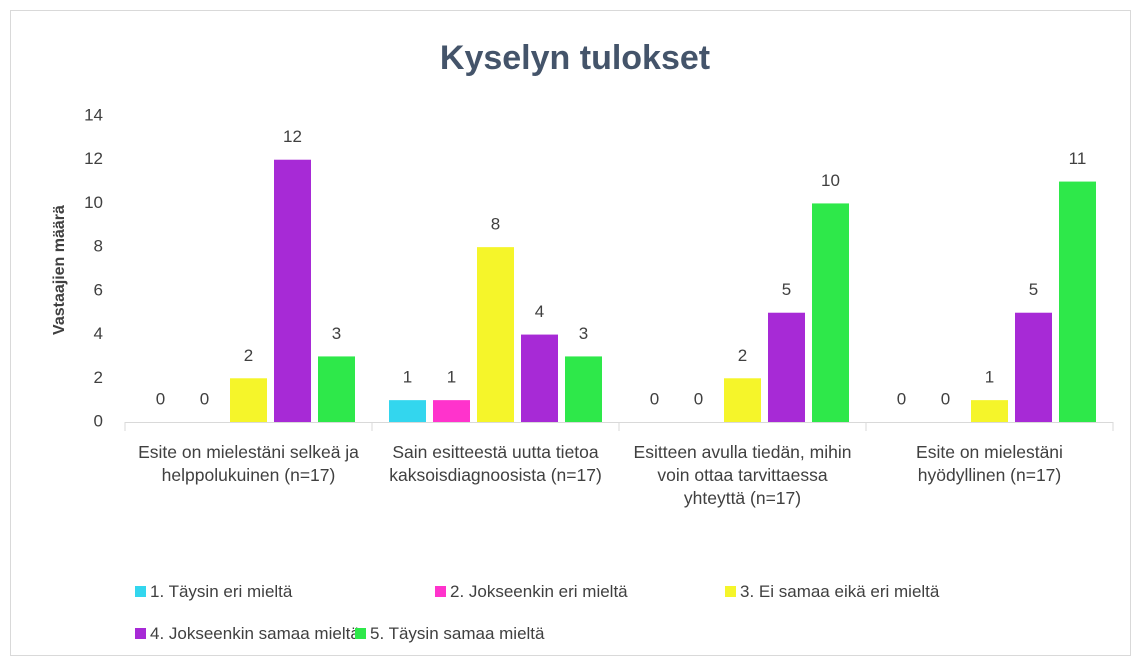 This screenshot has width=1141, height=666. Describe the element at coordinates (292, 136) in the screenshot. I see `data-label: 12` at that location.